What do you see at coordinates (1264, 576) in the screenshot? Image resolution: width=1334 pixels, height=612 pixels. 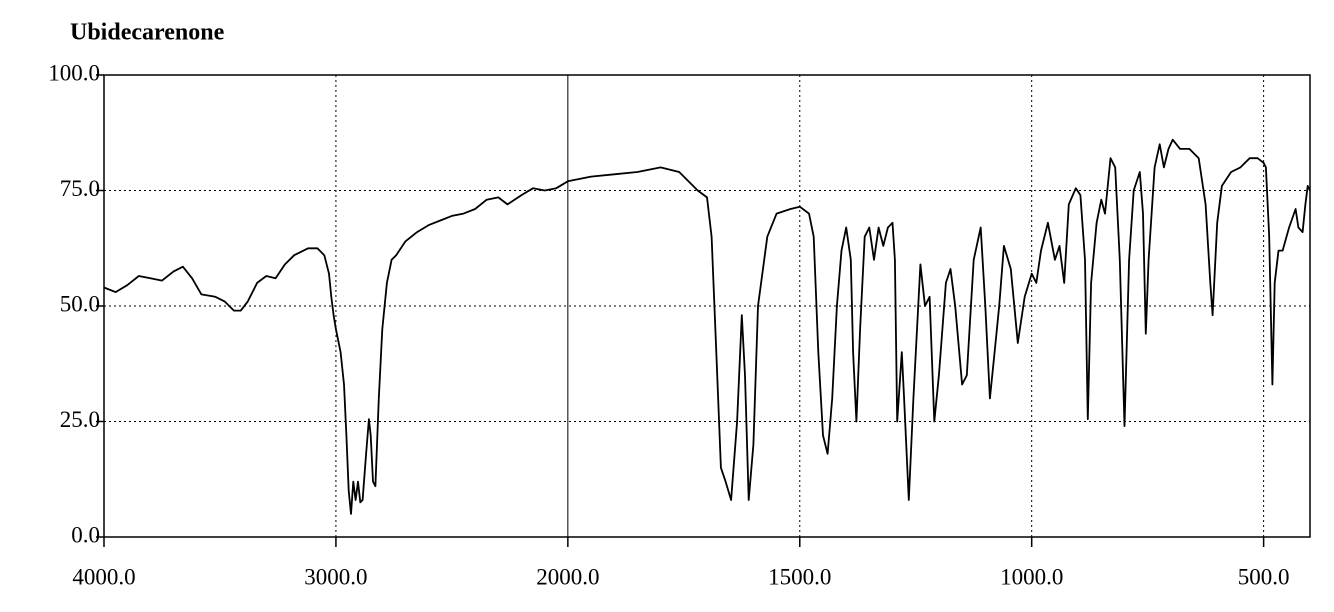 I see `x-tick-label: 500.0` at bounding box center [1264, 576].